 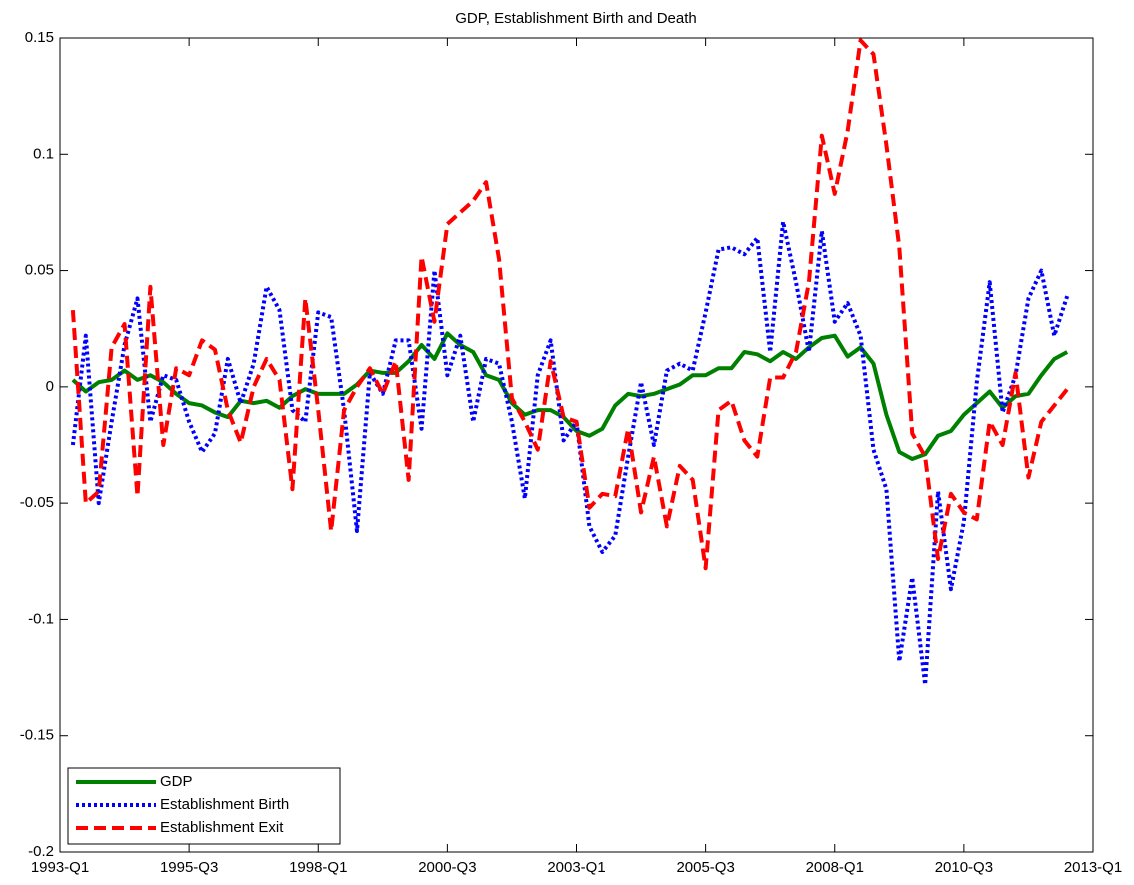 I want to click on x-tick-label: 2010-Q3, so click(x=964, y=867).